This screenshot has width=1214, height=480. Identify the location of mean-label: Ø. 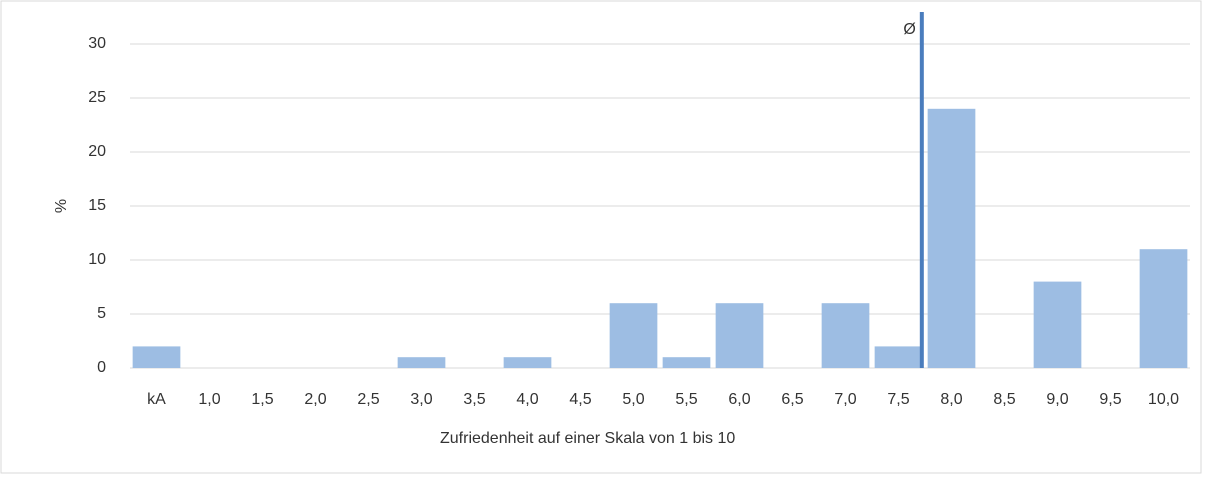
(909, 29).